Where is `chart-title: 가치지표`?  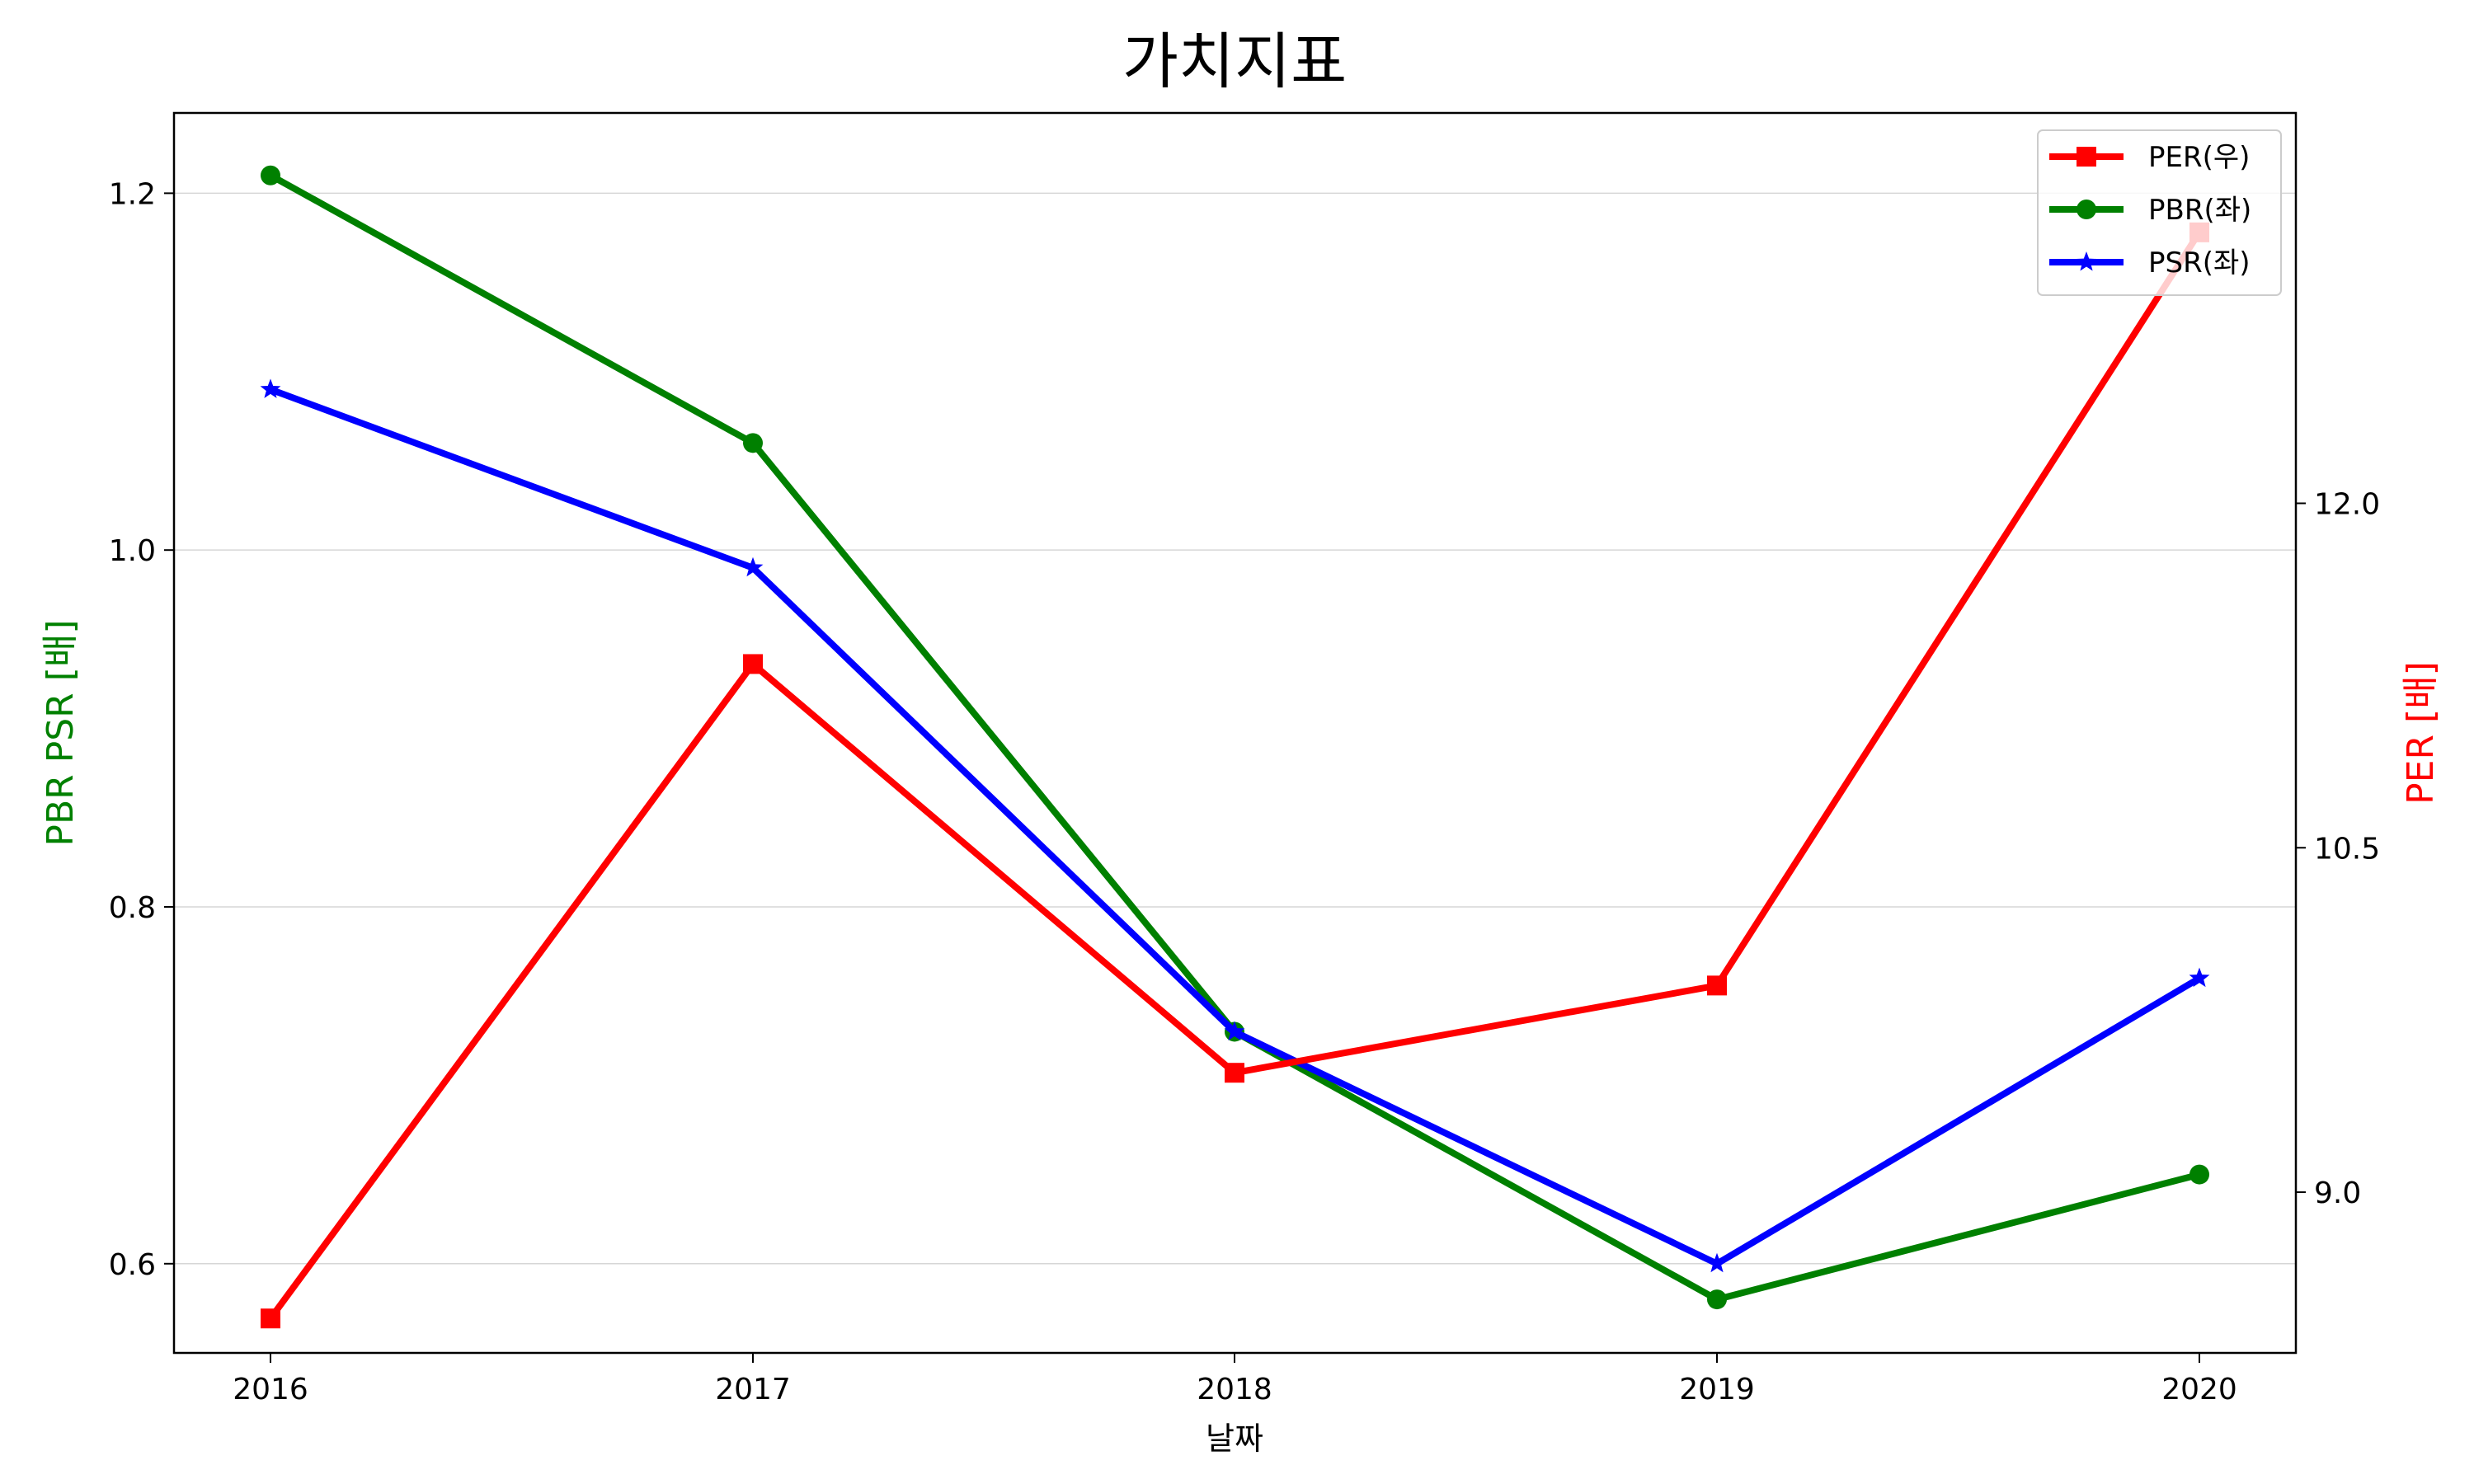 chart-title: 가치지표 is located at coordinates (1234, 62).